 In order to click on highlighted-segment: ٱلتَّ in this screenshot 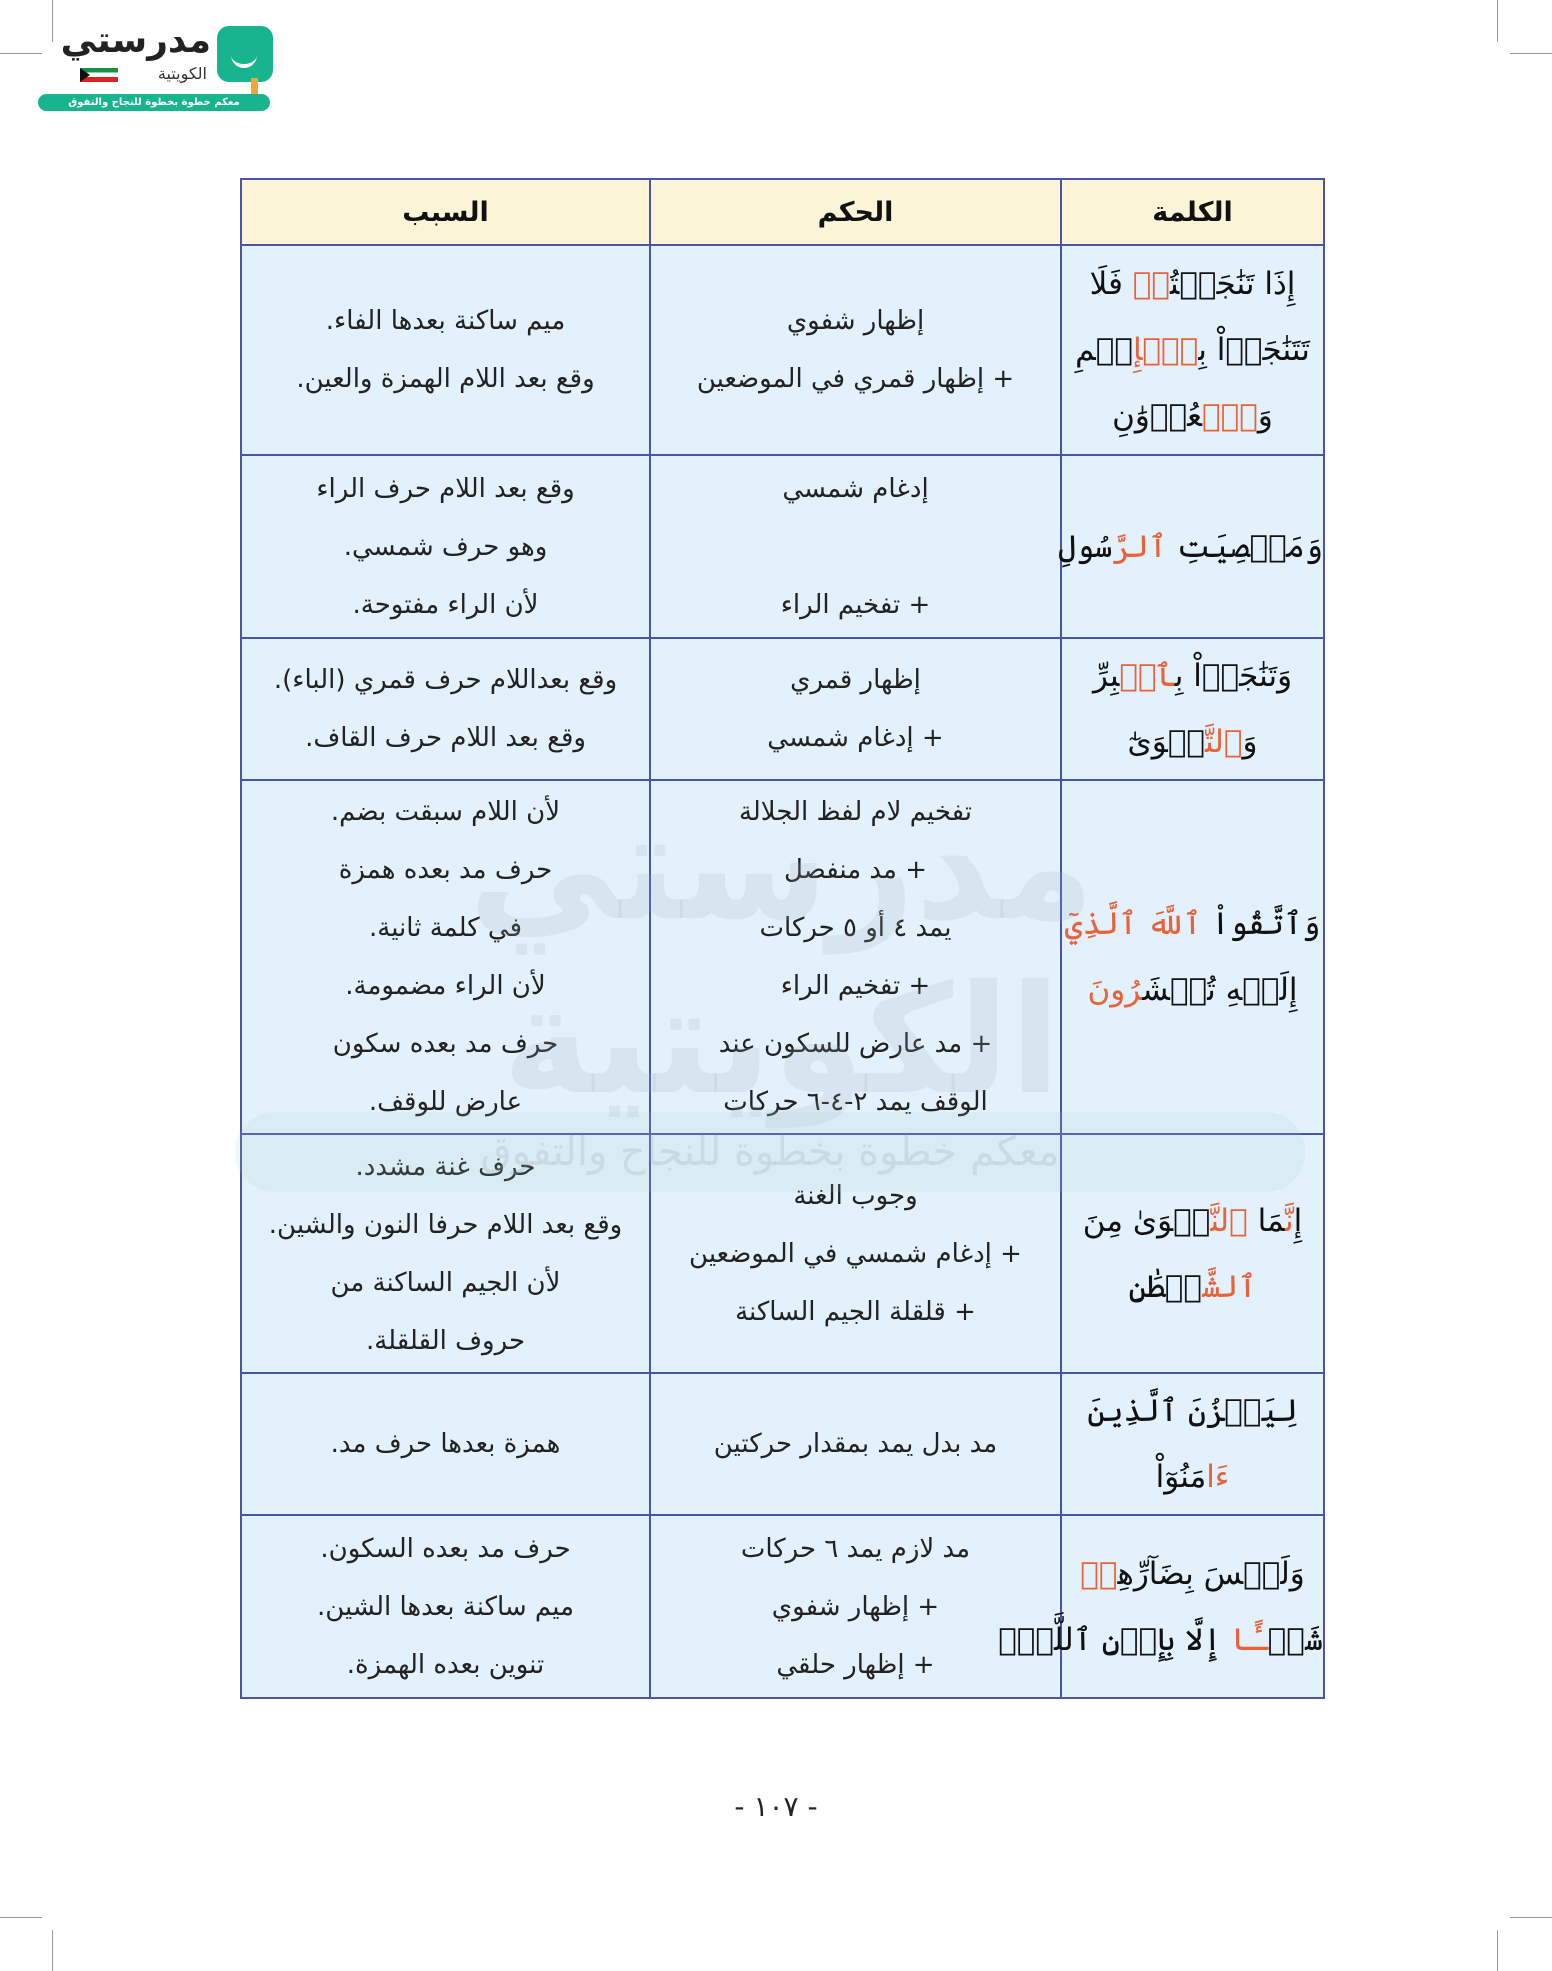, I will do `click(1224, 742)`.